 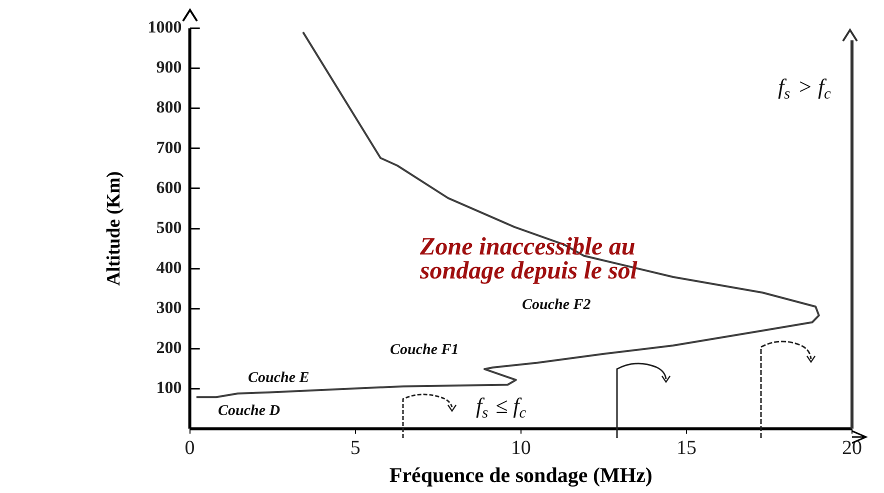 I want to click on annotation: Couche E, so click(x=279, y=378).